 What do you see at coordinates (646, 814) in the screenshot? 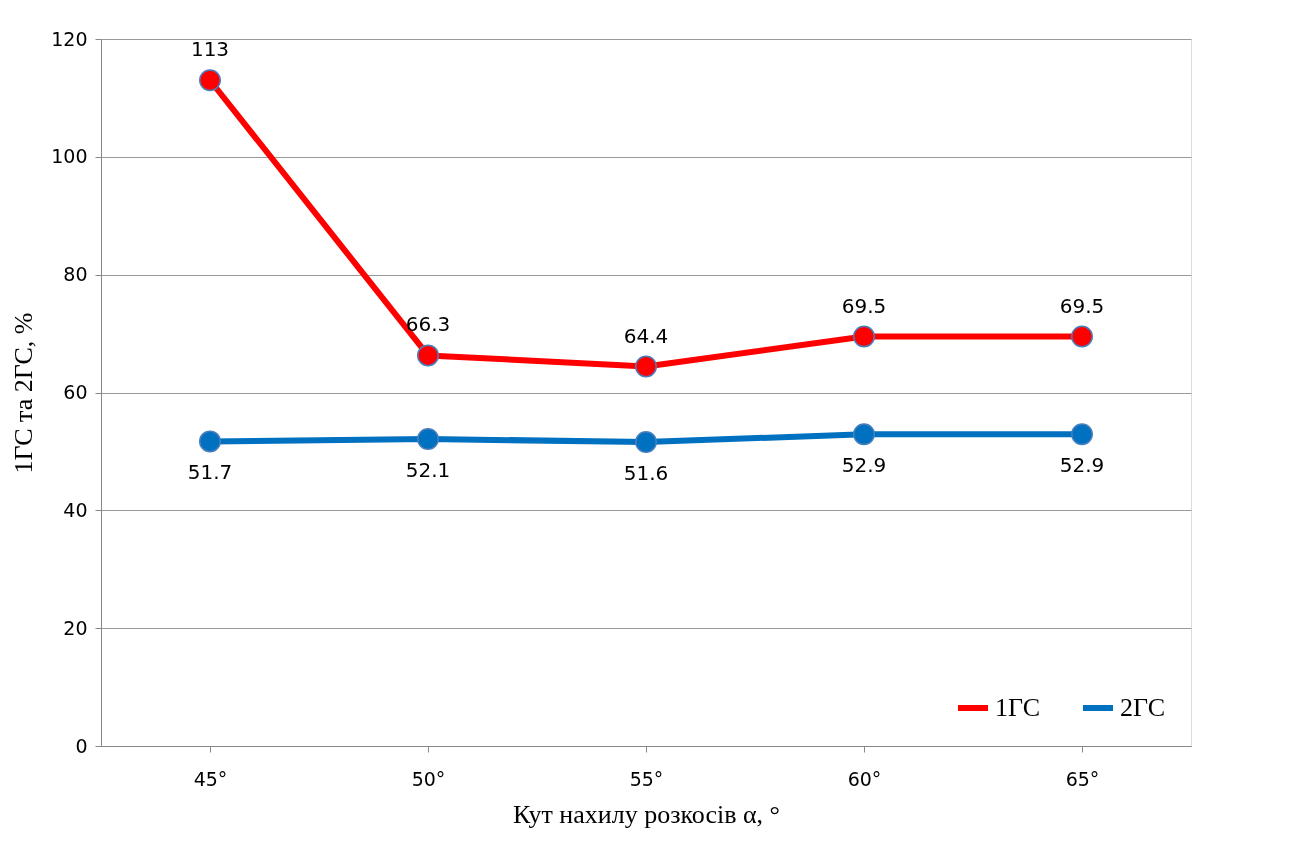
I see `x-axis-title: Кут нахилу розкосів α, °` at bounding box center [646, 814].